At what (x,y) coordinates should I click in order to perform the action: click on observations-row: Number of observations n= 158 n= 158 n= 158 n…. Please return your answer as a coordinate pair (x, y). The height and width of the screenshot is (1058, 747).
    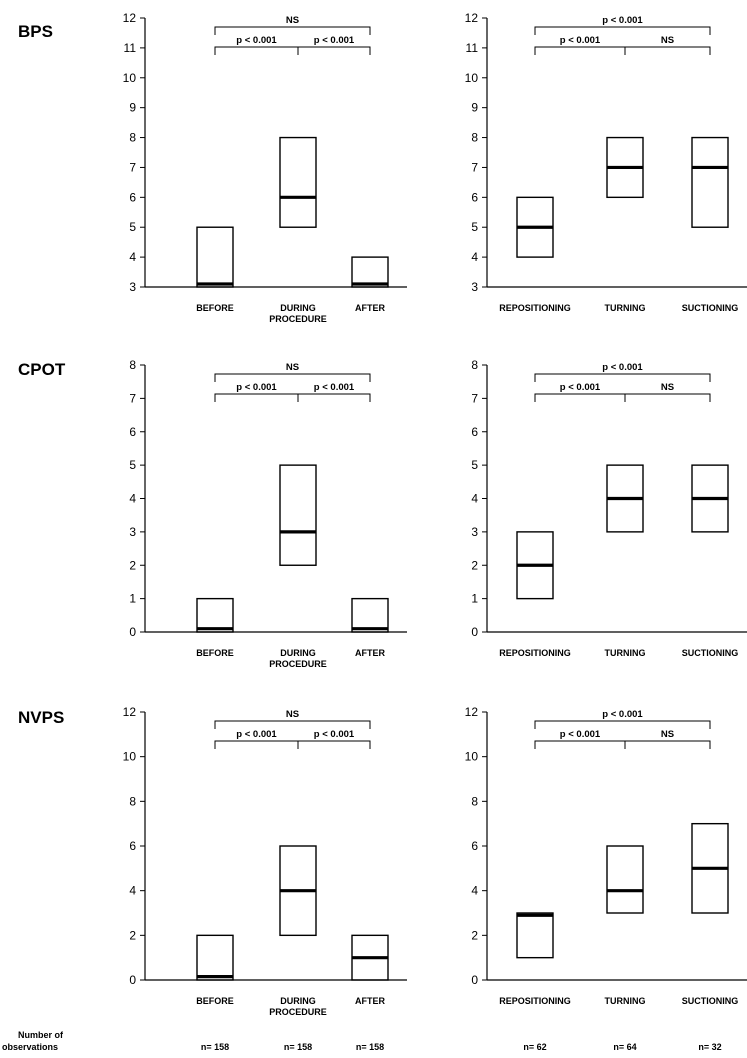
    Looking at the image, I should click on (362, 1041).